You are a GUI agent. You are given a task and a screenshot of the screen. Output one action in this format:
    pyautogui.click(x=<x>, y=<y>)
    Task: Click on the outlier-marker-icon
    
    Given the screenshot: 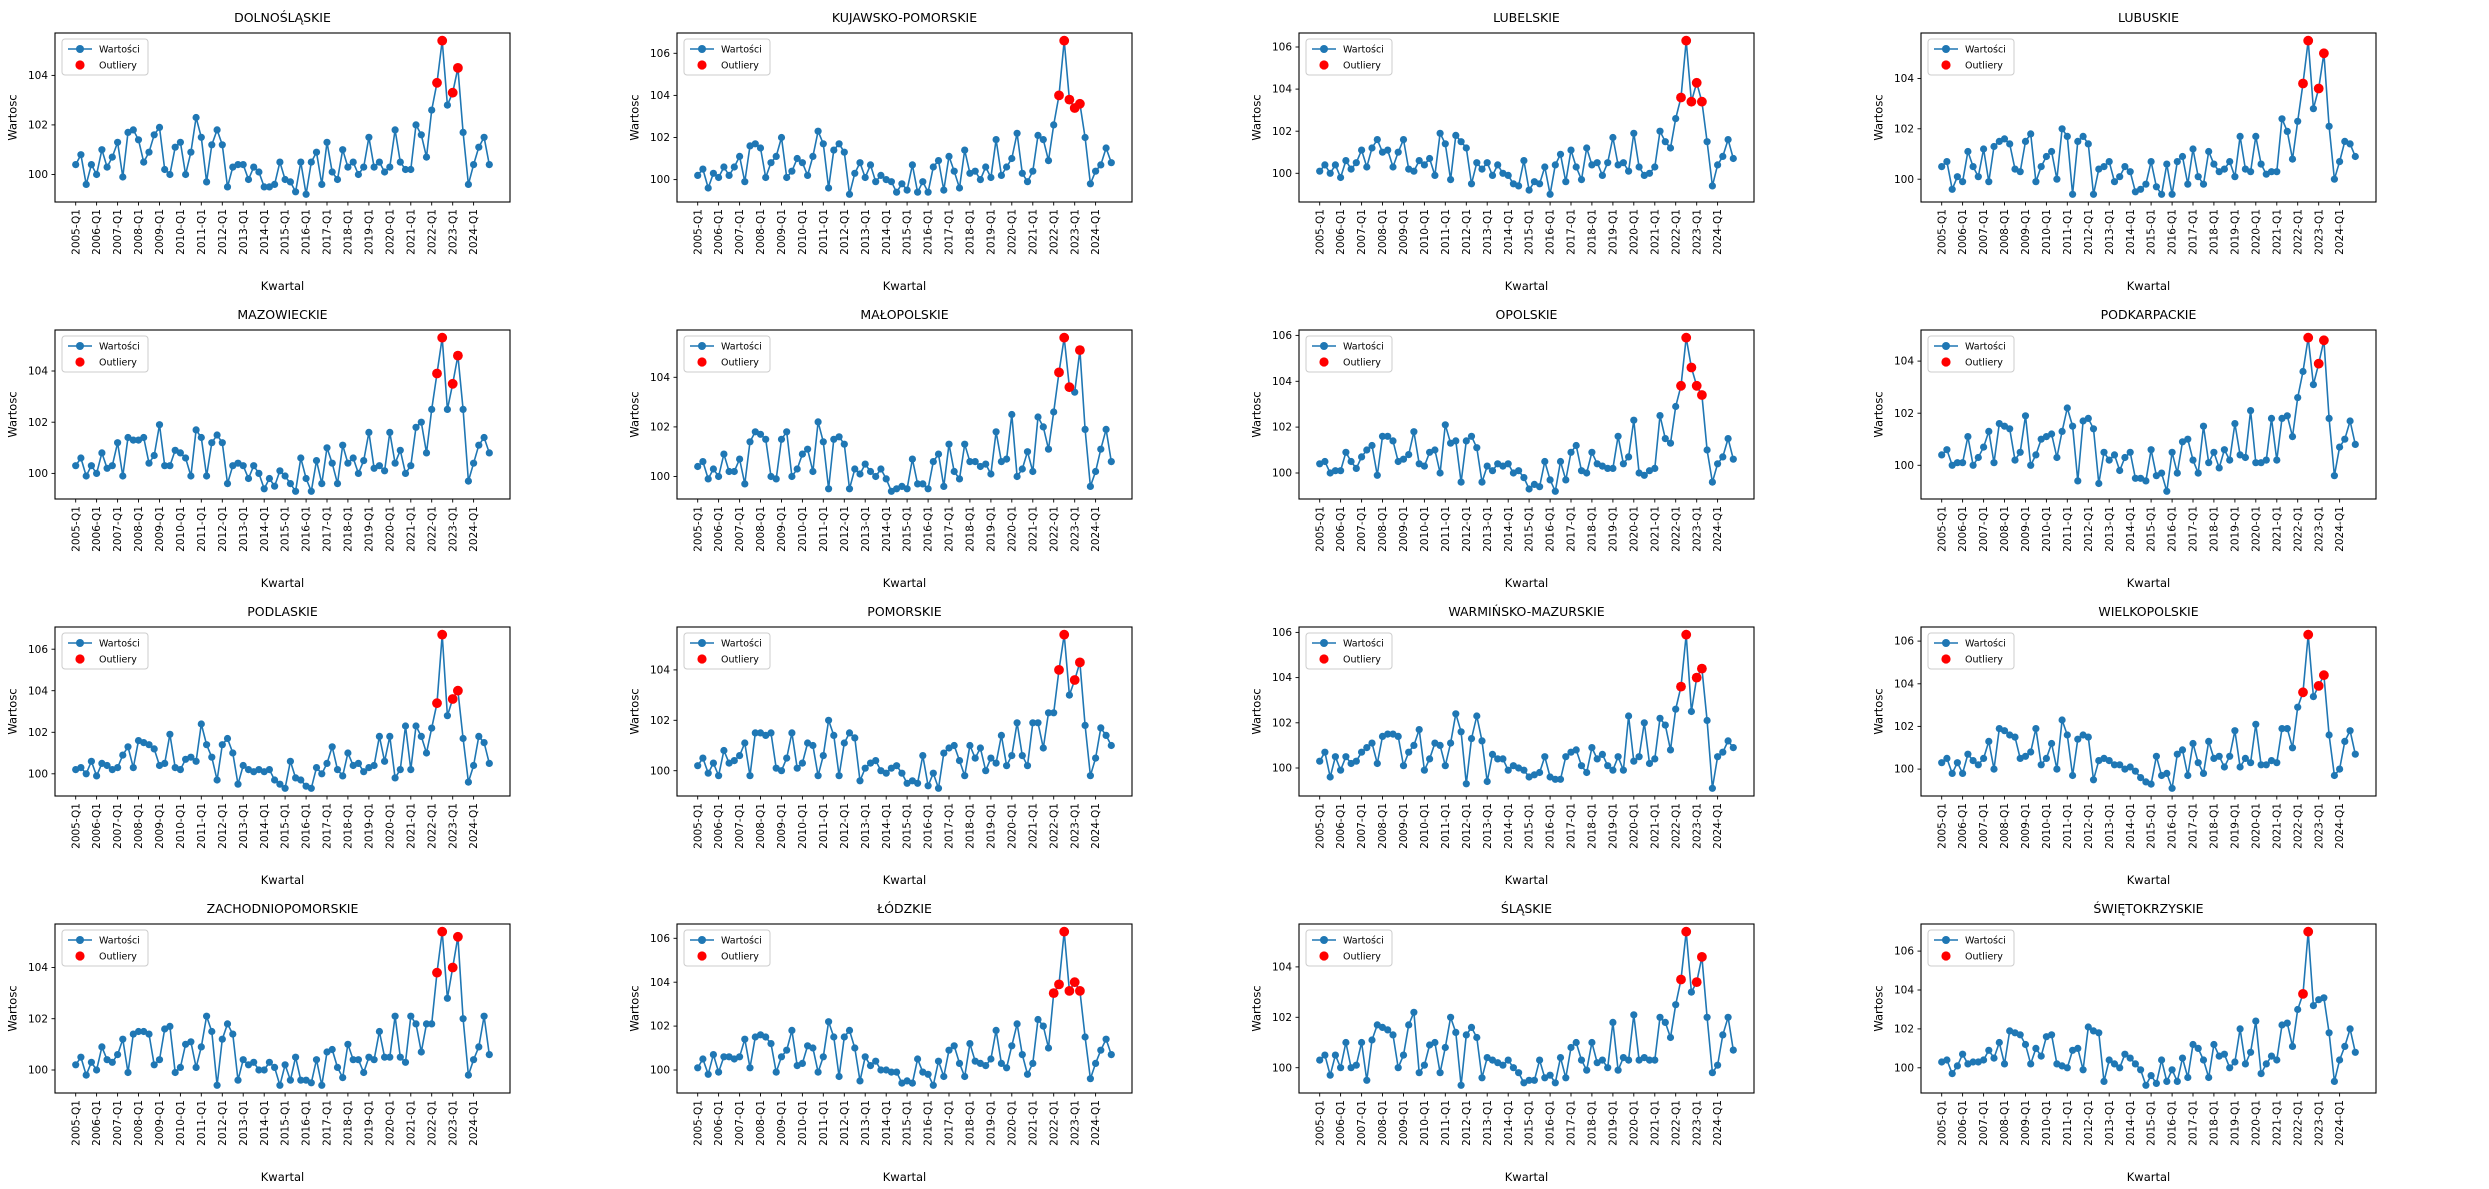 What is the action you would take?
    pyautogui.click(x=702, y=362)
    